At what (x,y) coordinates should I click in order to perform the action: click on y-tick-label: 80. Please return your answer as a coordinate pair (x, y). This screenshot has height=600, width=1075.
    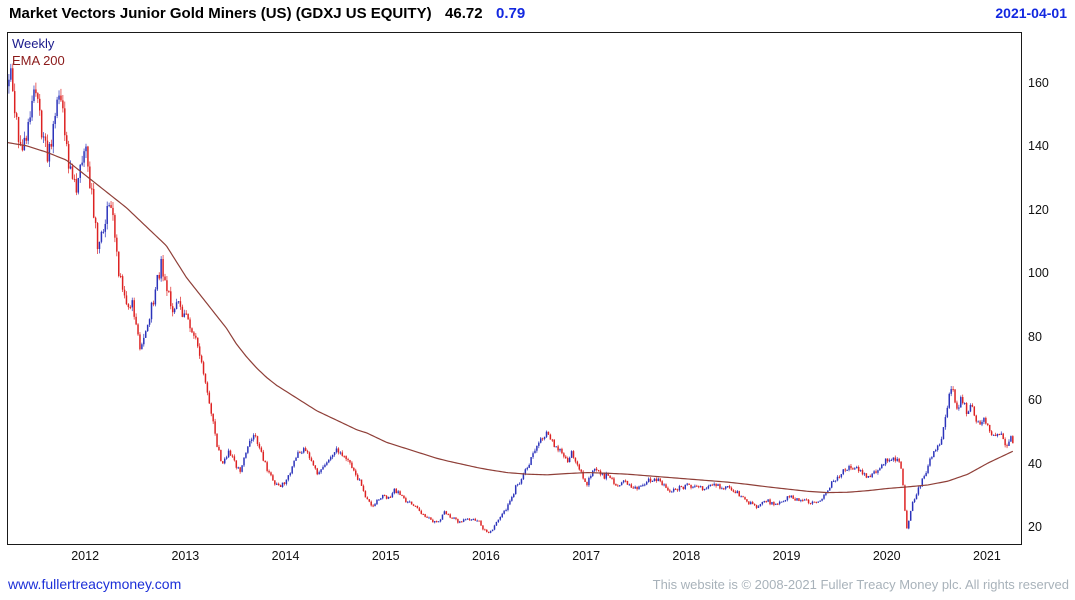
    Looking at the image, I should click on (1035, 336).